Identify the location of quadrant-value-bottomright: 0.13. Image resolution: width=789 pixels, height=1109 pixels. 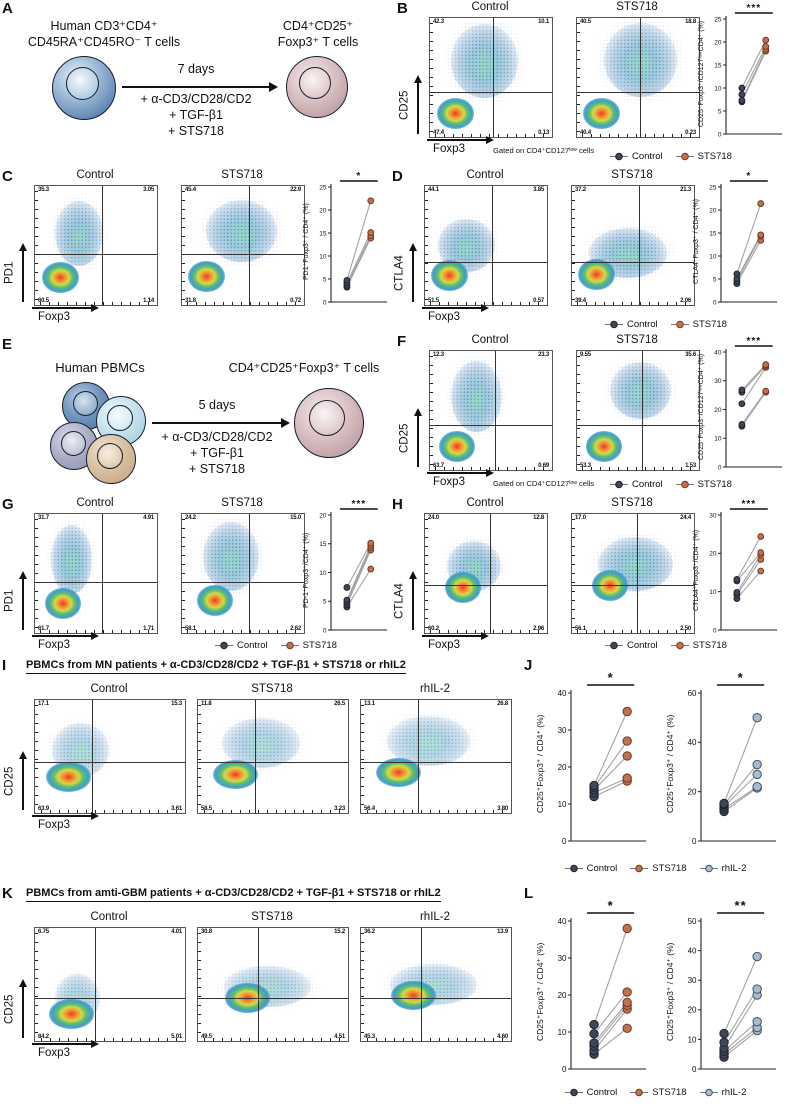
(543, 133).